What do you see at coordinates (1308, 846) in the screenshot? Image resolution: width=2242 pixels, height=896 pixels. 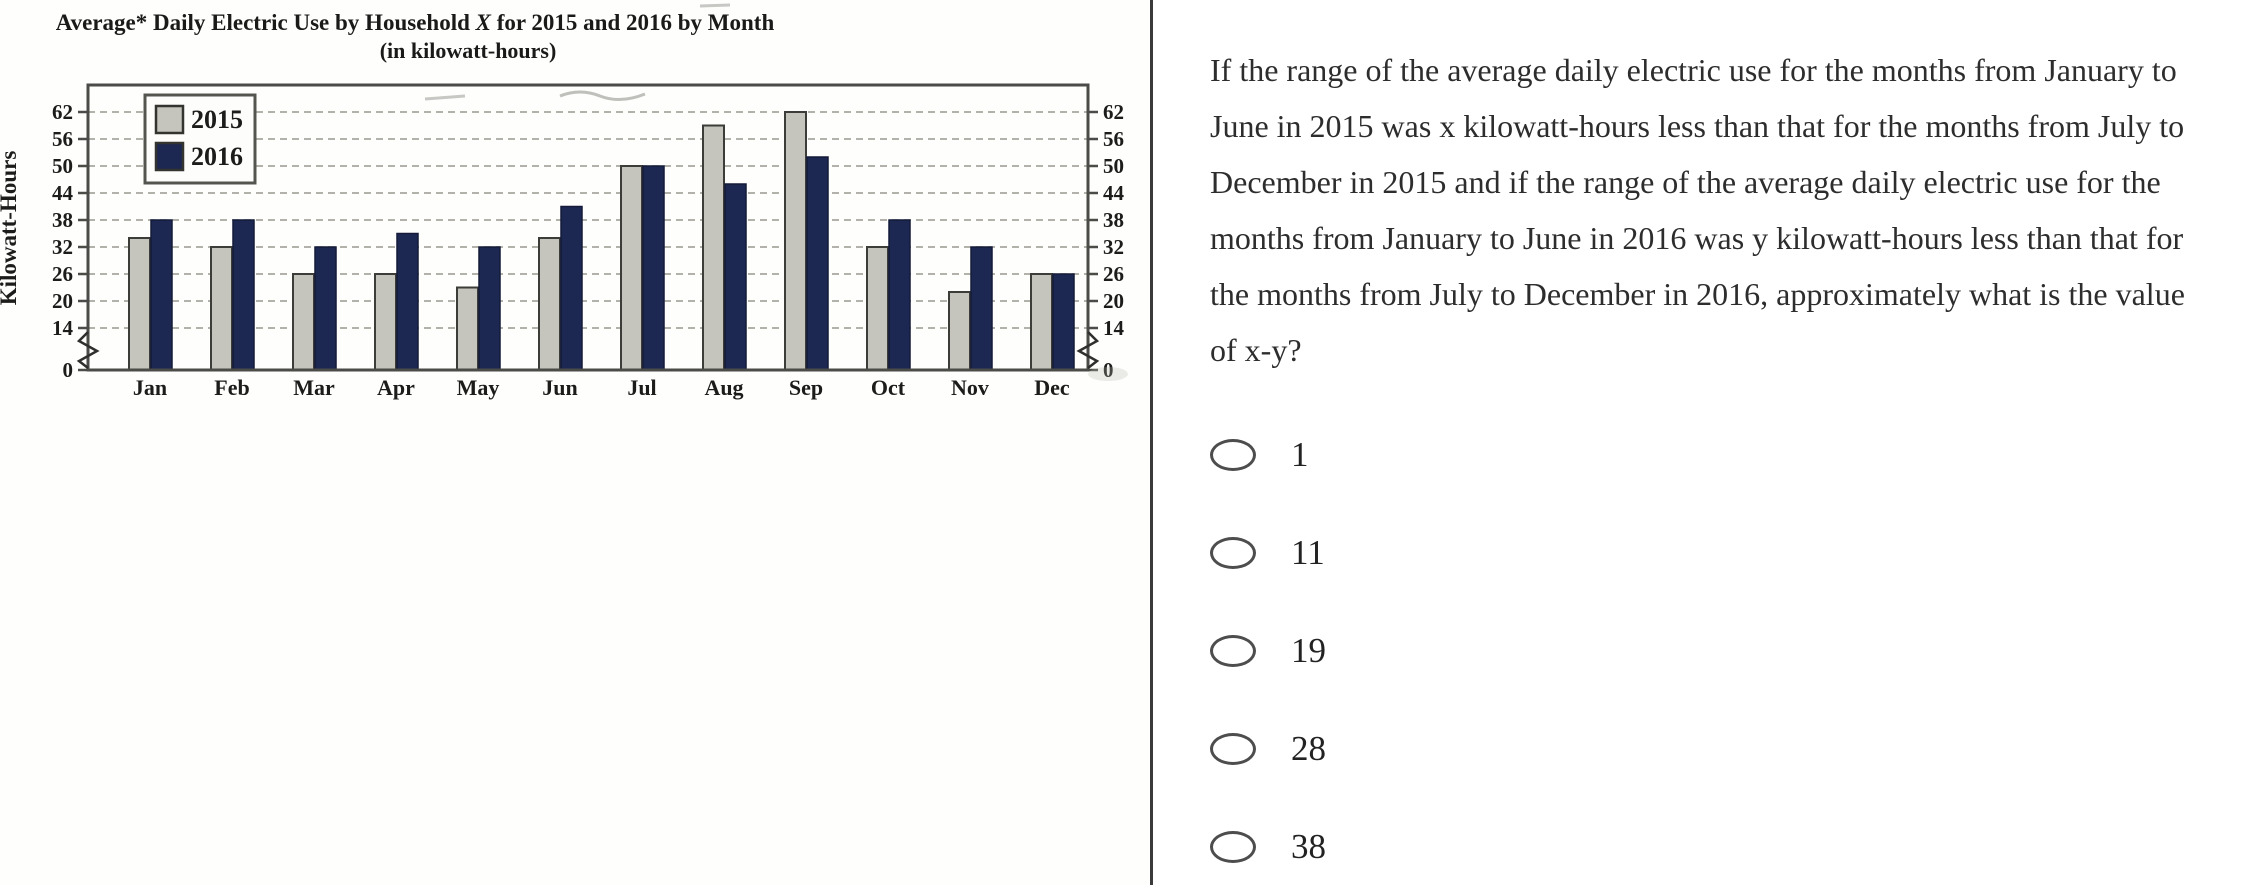 I see `option-label: 38` at bounding box center [1308, 846].